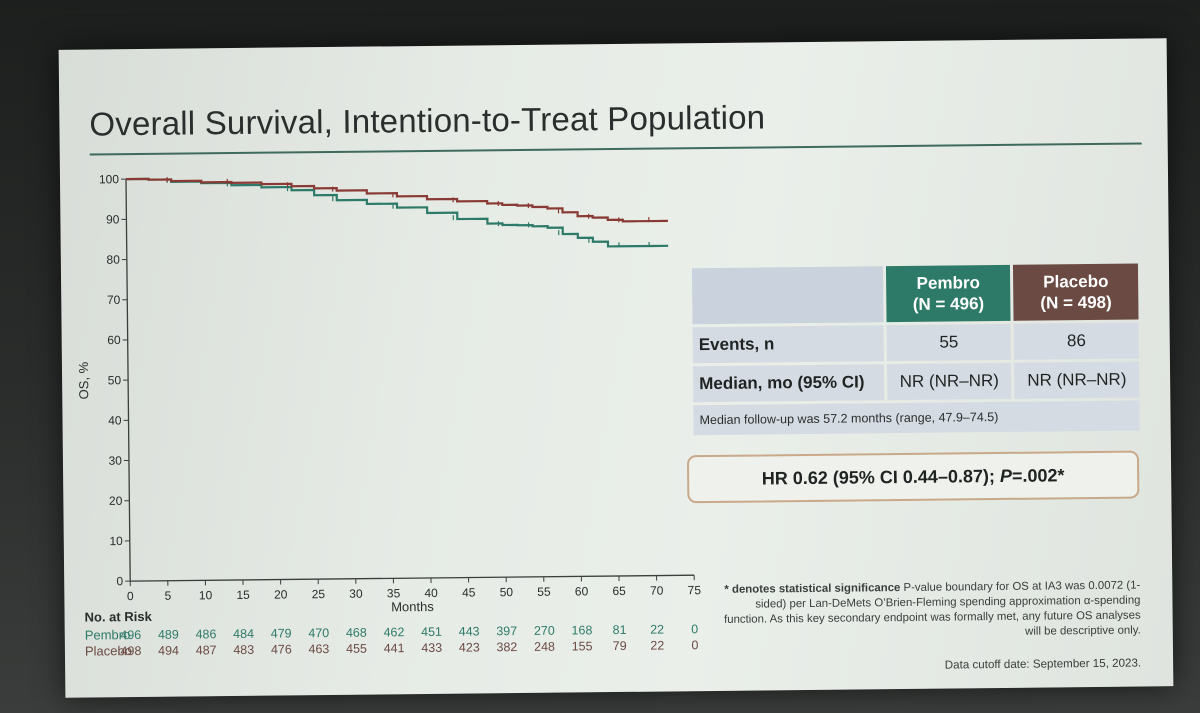  Describe the element at coordinates (128, 380) in the screenshot. I see `y-axis-line` at that location.